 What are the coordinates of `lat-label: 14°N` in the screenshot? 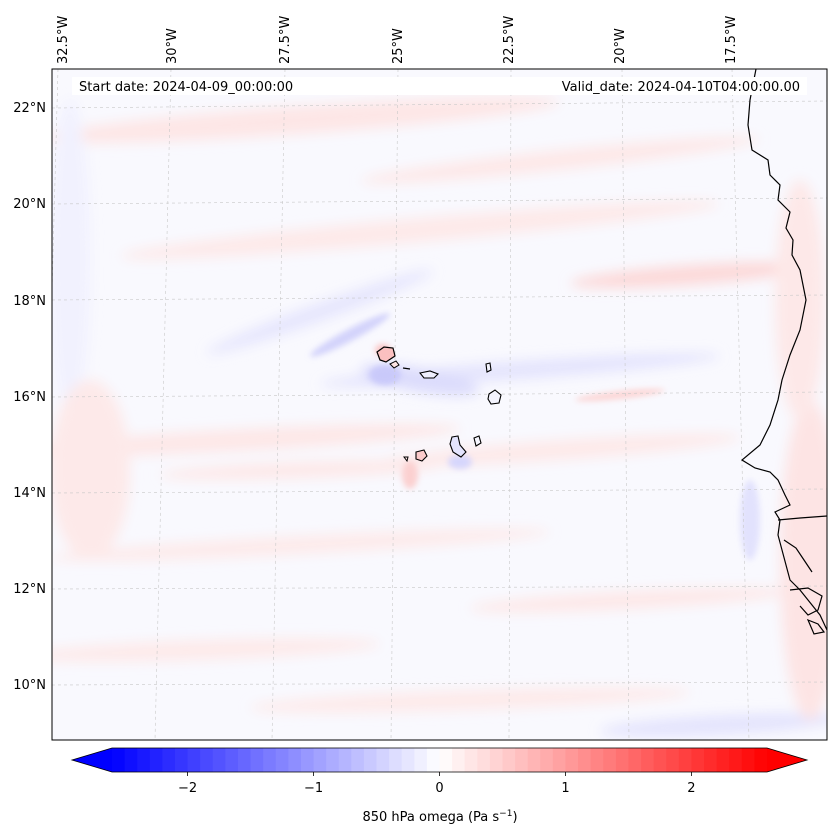 It's located at (29, 493).